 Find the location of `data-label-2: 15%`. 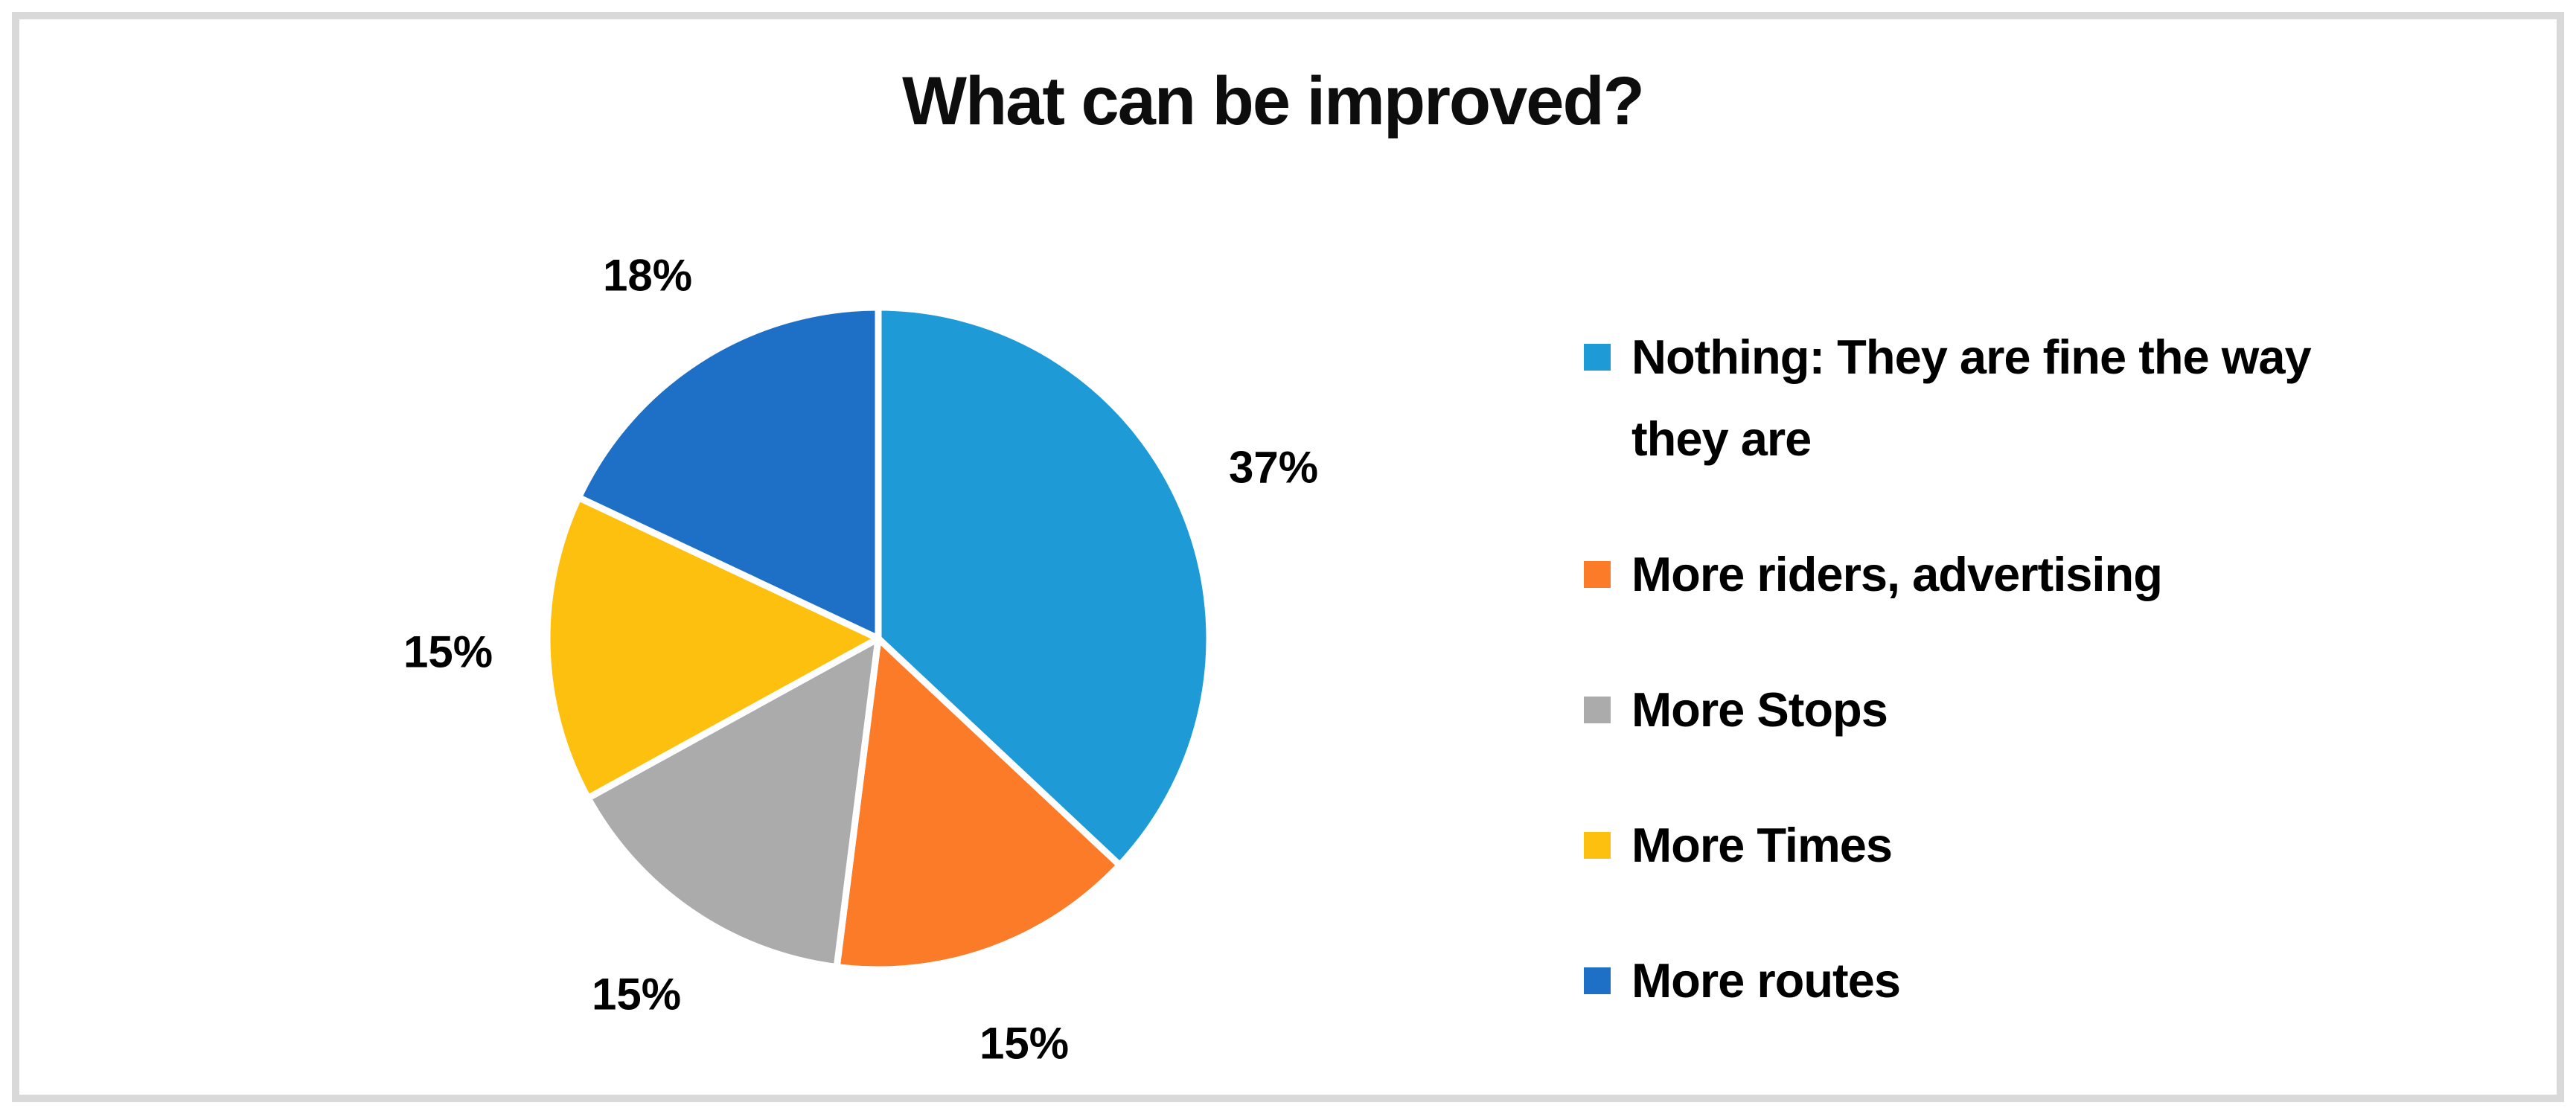

data-label-2: 15% is located at coordinates (636, 994).